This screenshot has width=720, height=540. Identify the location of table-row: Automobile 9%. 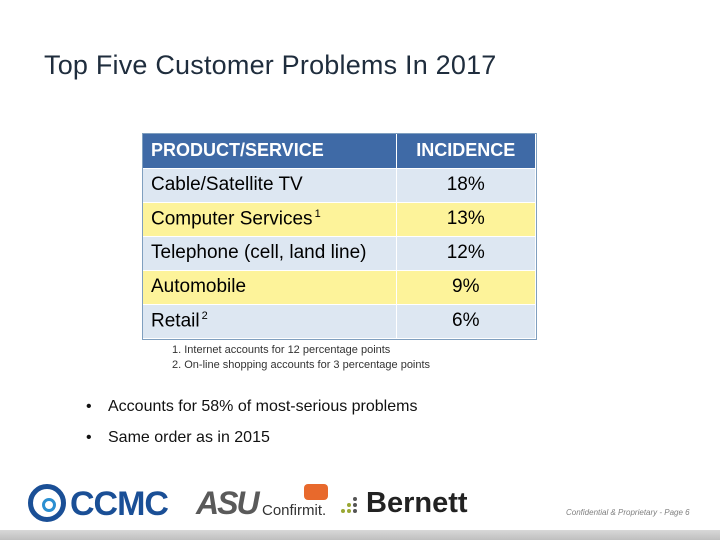
(339, 287).